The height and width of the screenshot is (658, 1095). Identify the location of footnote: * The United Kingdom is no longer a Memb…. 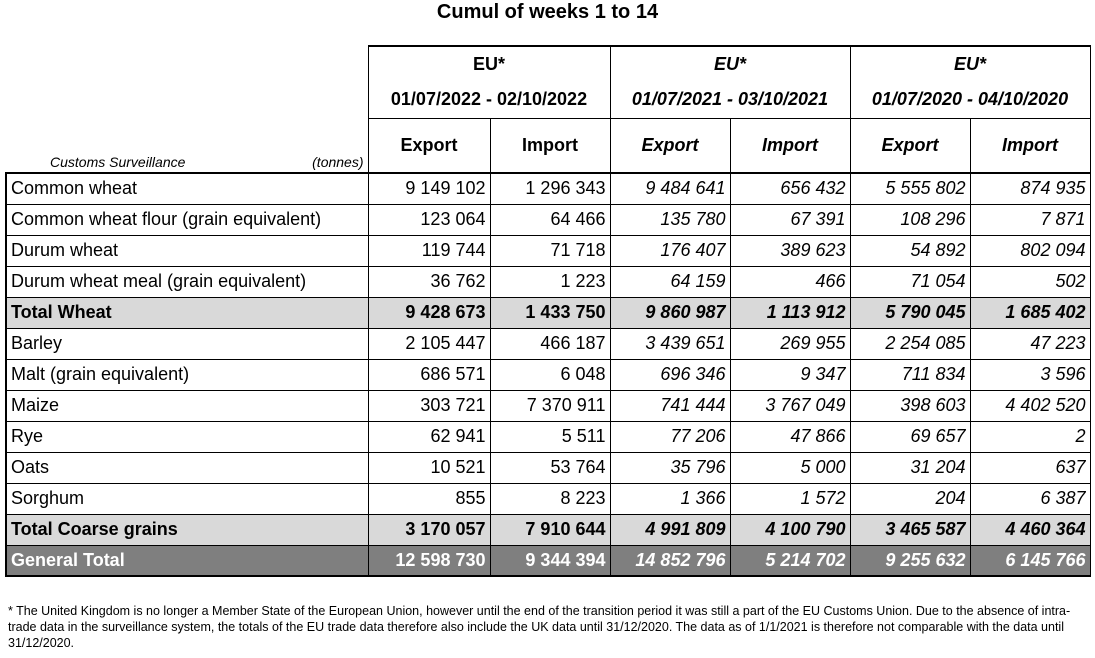
(539, 627).